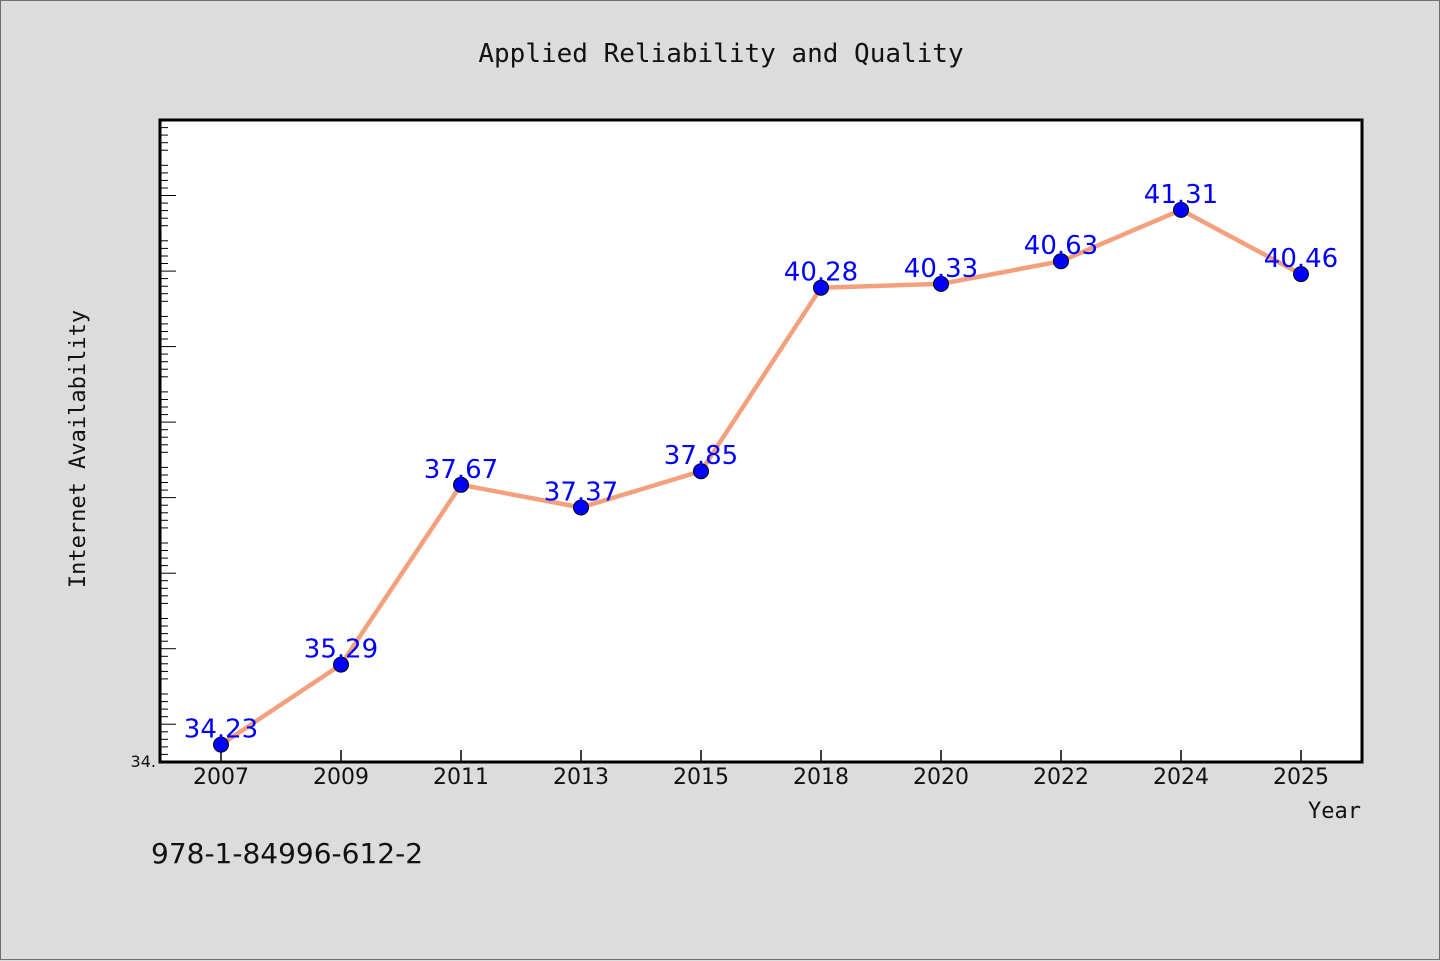 The width and height of the screenshot is (1440, 961). Describe the element at coordinates (701, 456) in the screenshot. I see `data-label: 37.85` at that location.